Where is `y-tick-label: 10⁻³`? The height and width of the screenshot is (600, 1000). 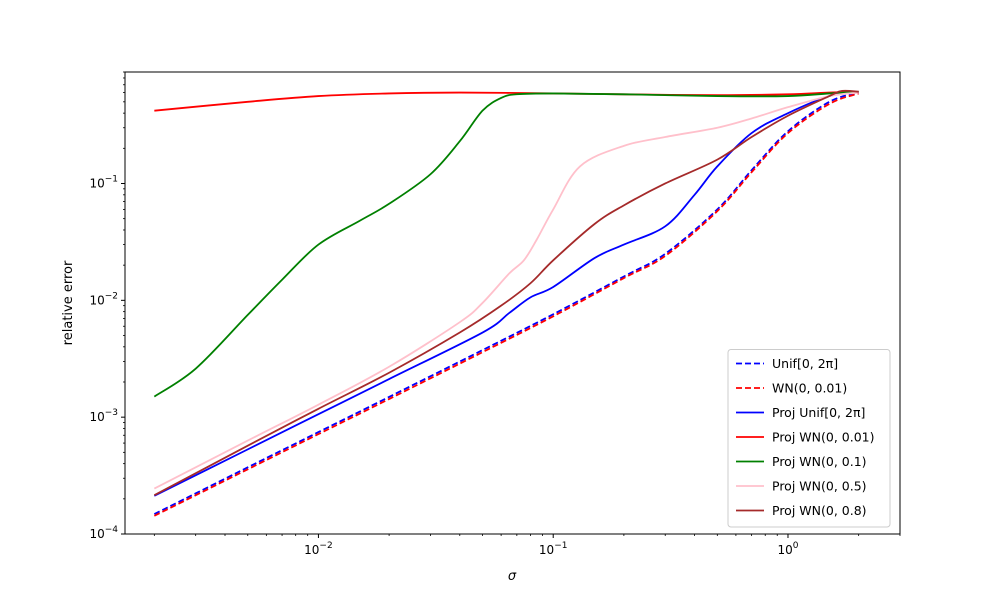
y-tick-label: 10⁻³ is located at coordinates (103, 416).